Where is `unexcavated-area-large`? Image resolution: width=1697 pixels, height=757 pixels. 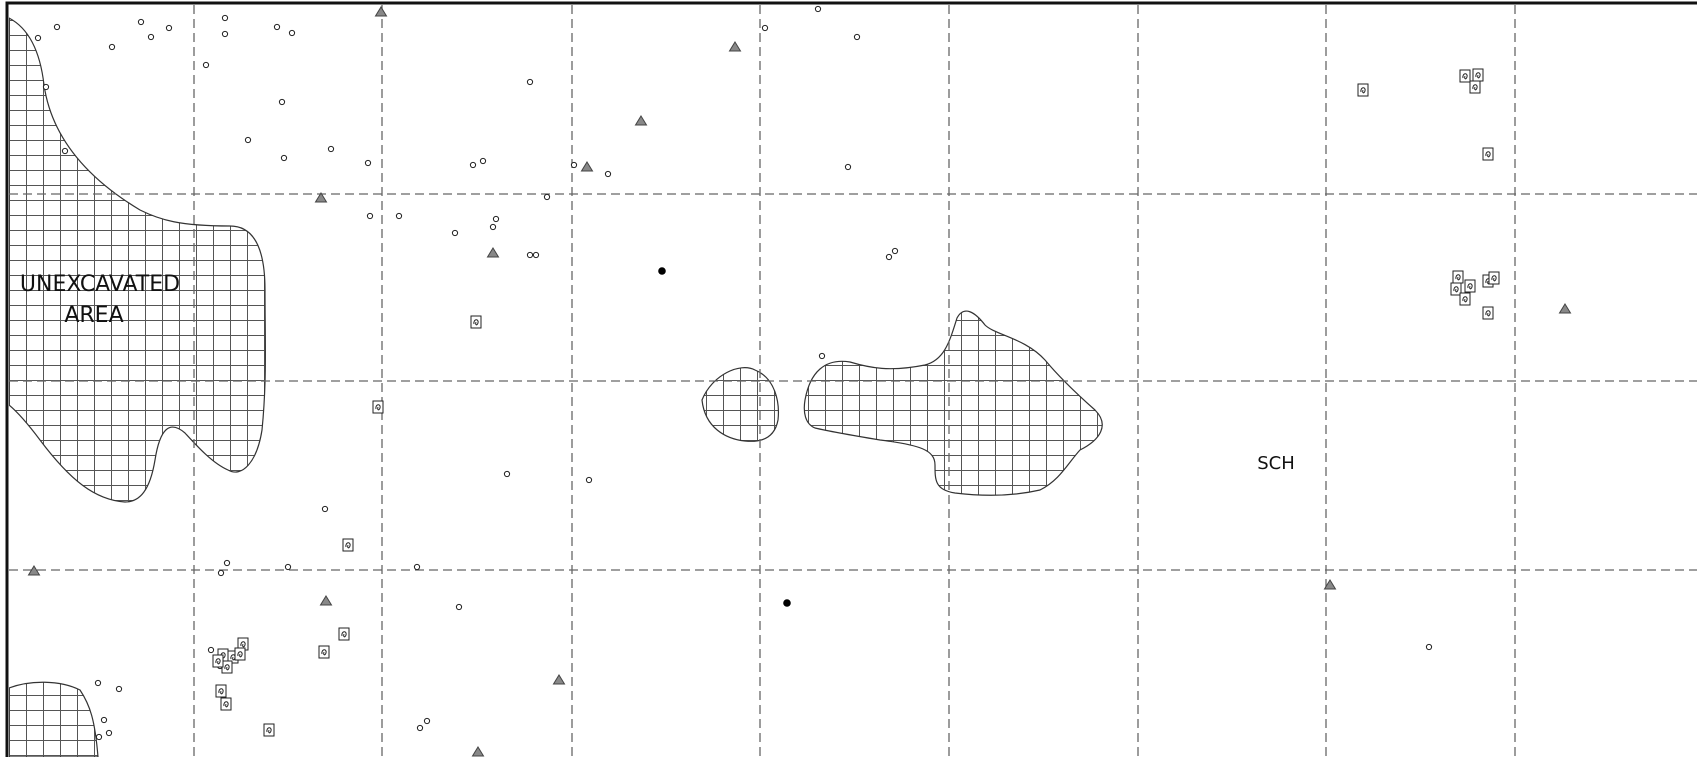 unexcavated-area-large is located at coordinates (137, 260).